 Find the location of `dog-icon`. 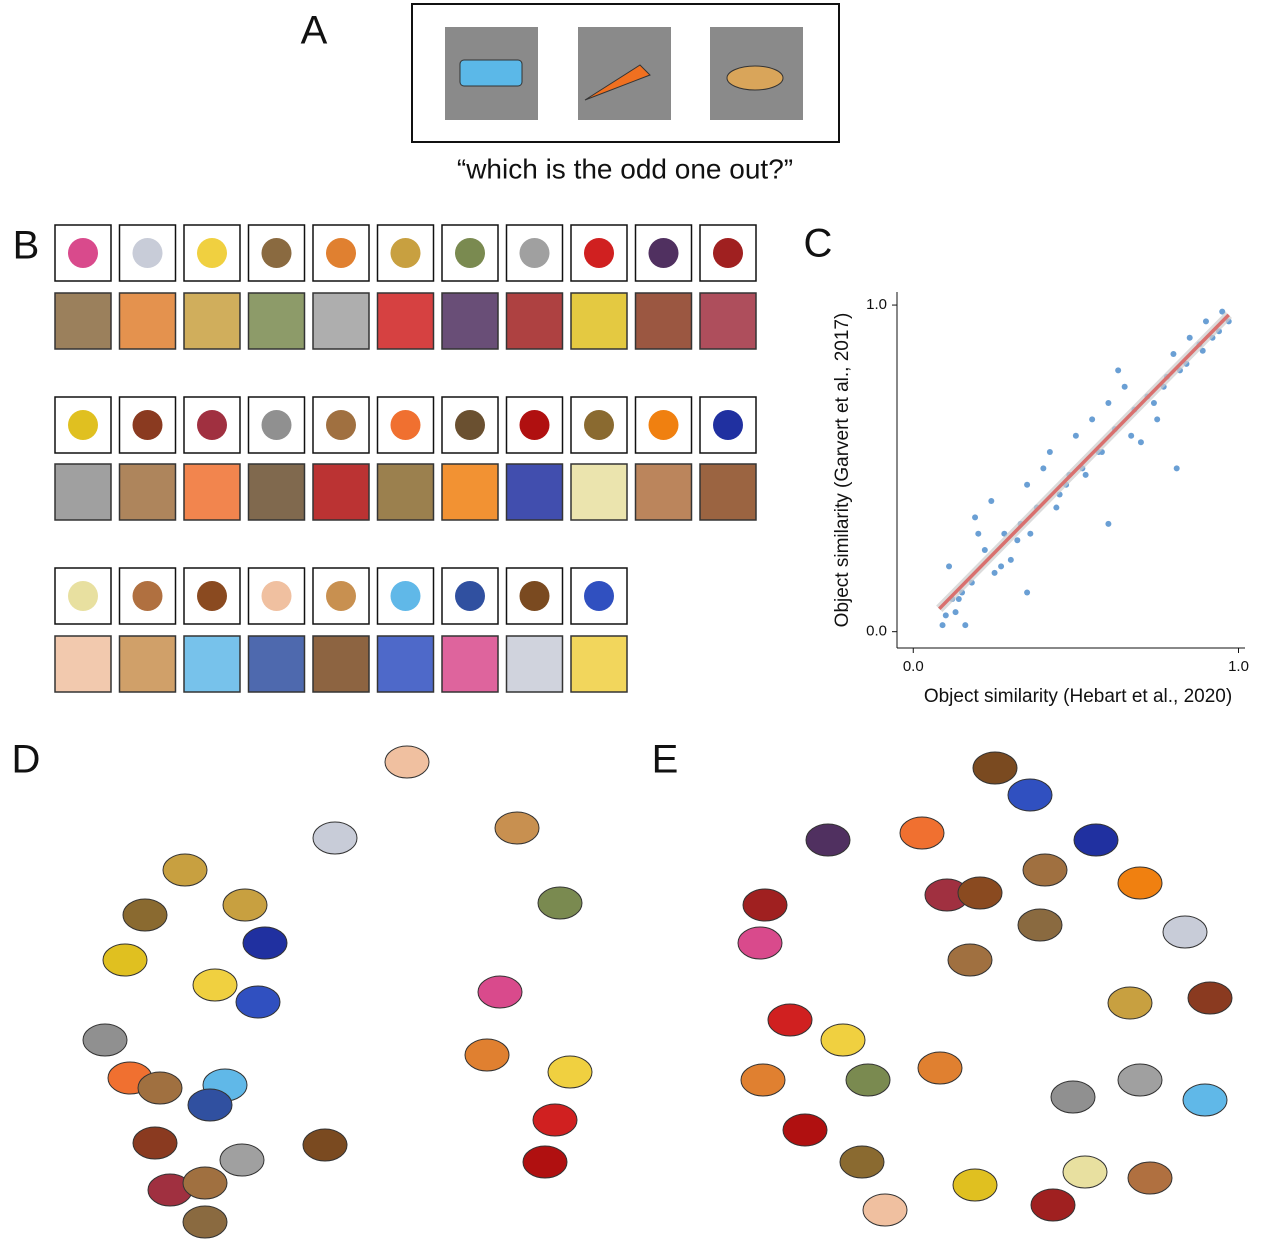

dog-icon is located at coordinates (755, 78).